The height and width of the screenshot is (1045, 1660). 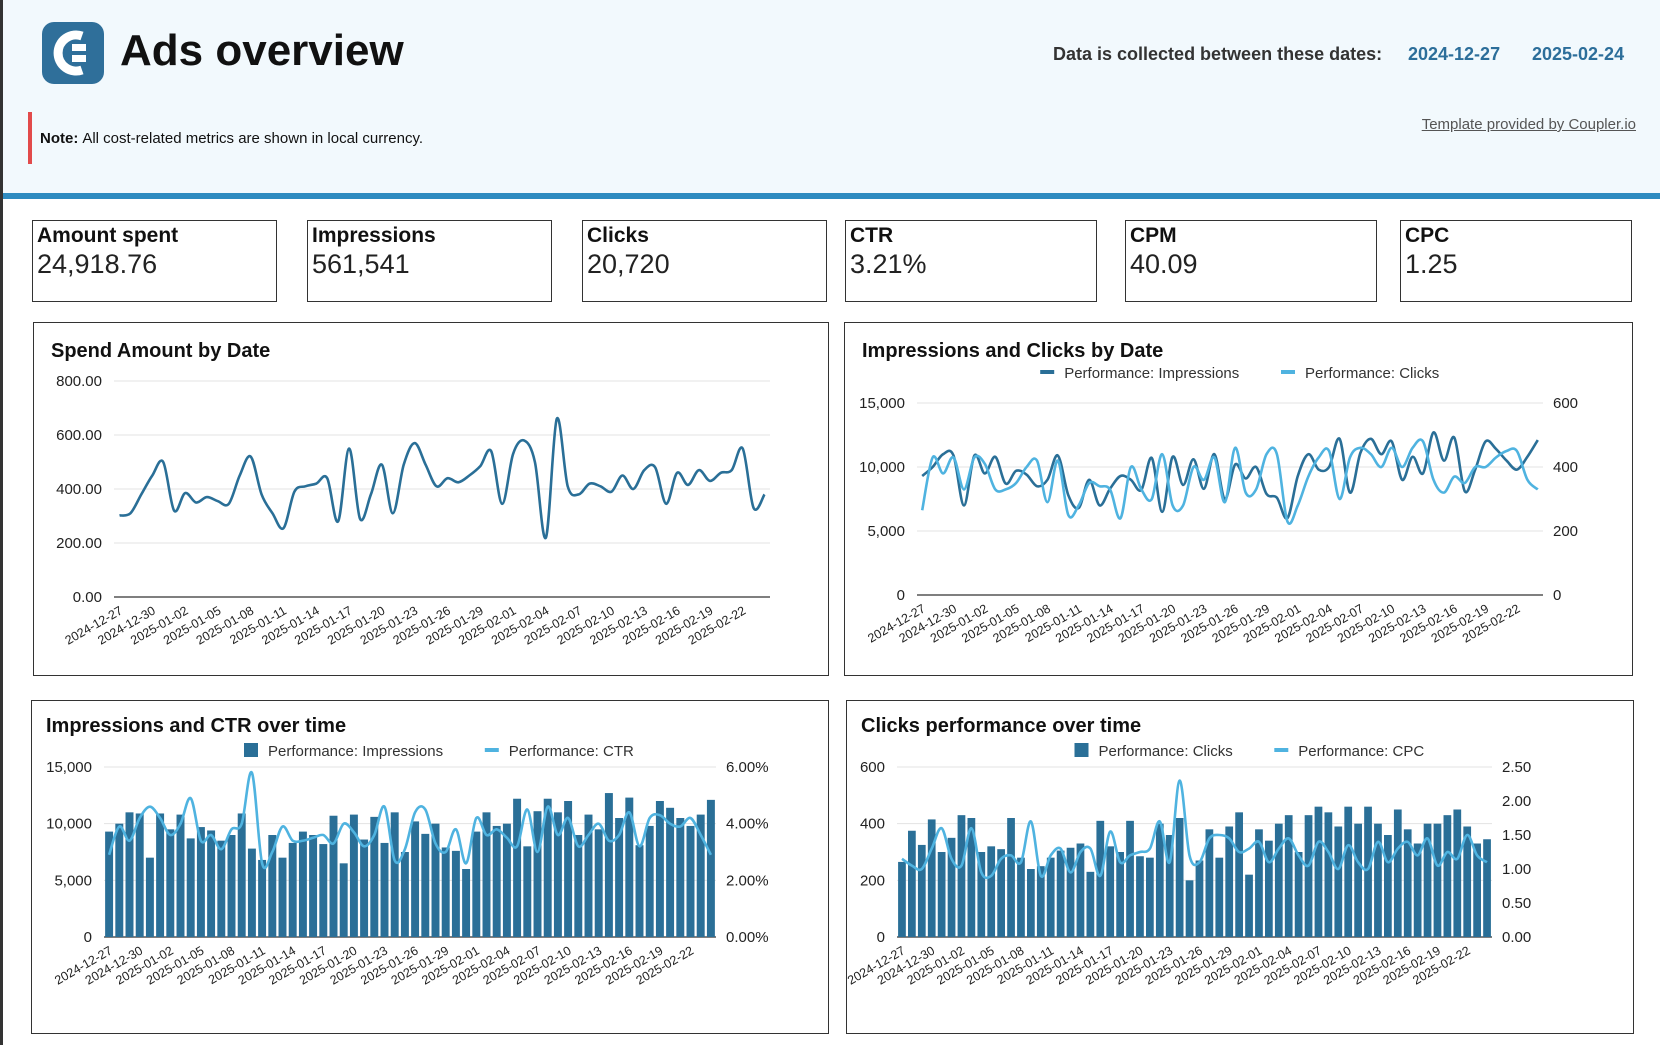 I want to click on date-end-value: 2025-02-24, so click(x=1578, y=54).